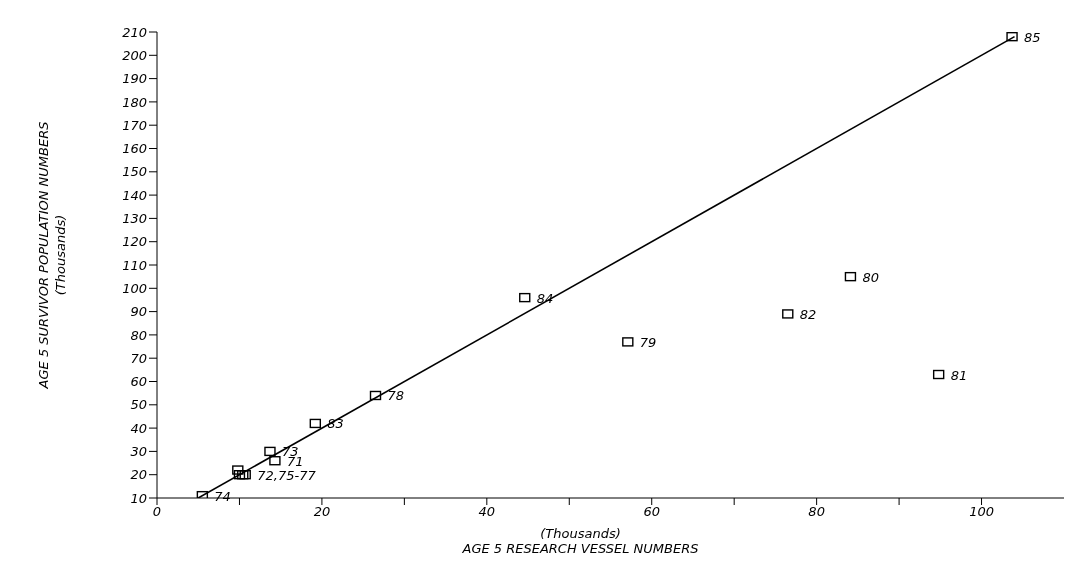  What do you see at coordinates (580, 541) in the screenshot?
I see `x-axis-title: (Thousands) AGE 5 RESEARCH VESSEL NUMBERS` at bounding box center [580, 541].